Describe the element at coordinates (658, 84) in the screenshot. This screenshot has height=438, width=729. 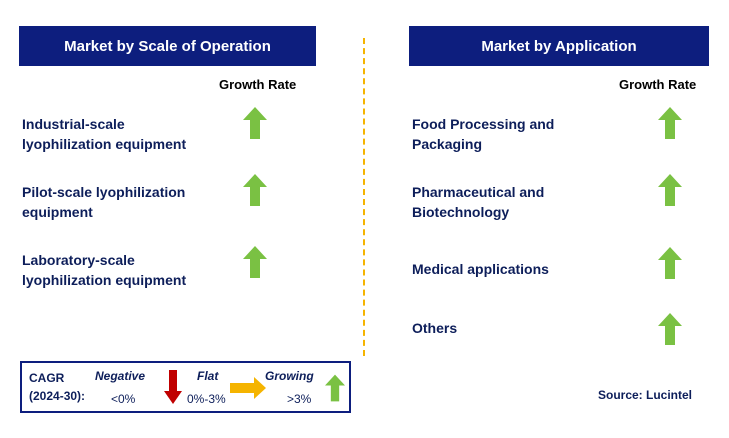
I see `right-growth-rate-label: Growth Rate` at that location.